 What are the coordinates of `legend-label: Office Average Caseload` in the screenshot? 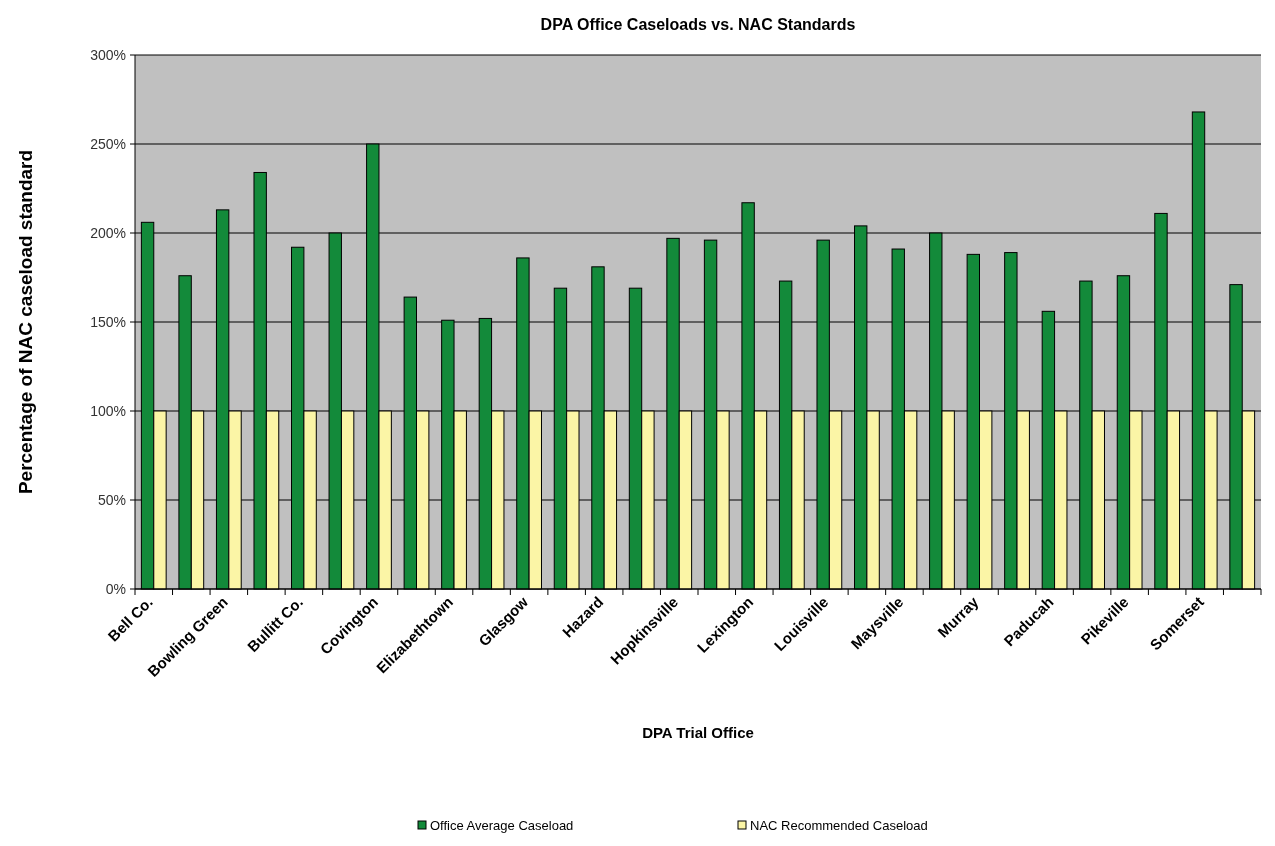 It's located at (502, 825).